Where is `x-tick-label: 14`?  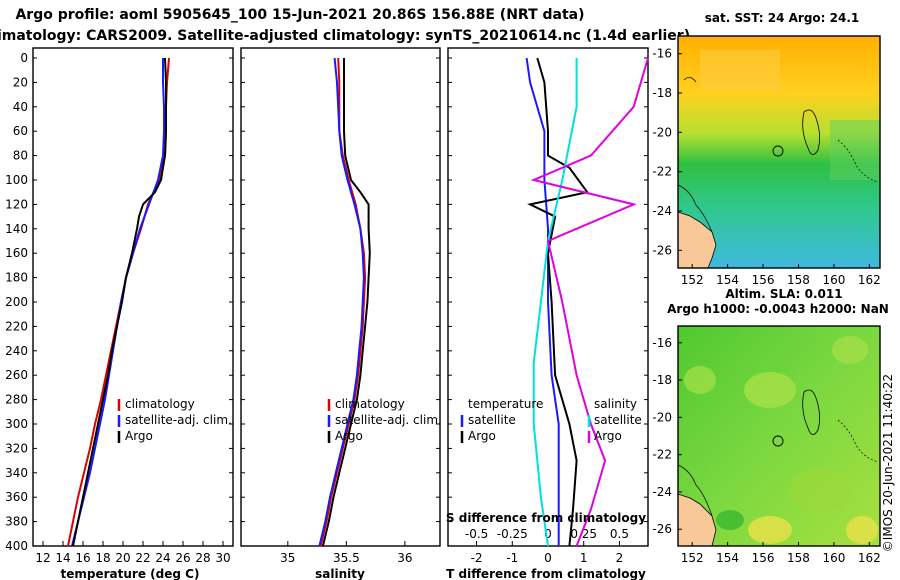
x-tick-label: 14 is located at coordinates (62, 558).